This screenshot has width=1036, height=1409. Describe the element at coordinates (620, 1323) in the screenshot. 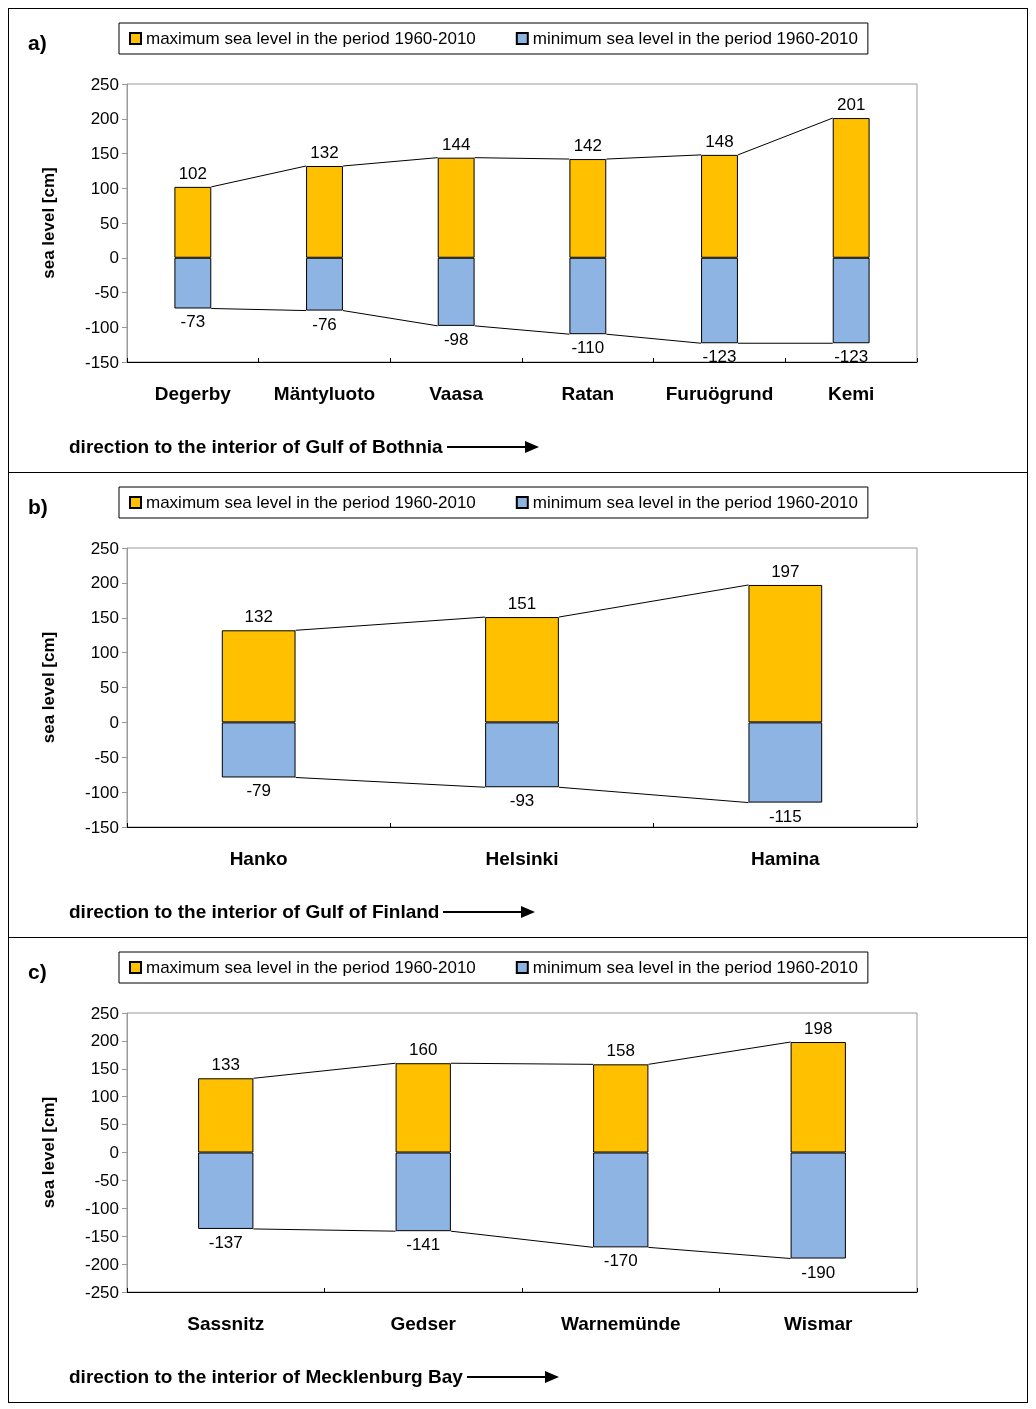

I see `x-tick-label: Warnemünde` at that location.